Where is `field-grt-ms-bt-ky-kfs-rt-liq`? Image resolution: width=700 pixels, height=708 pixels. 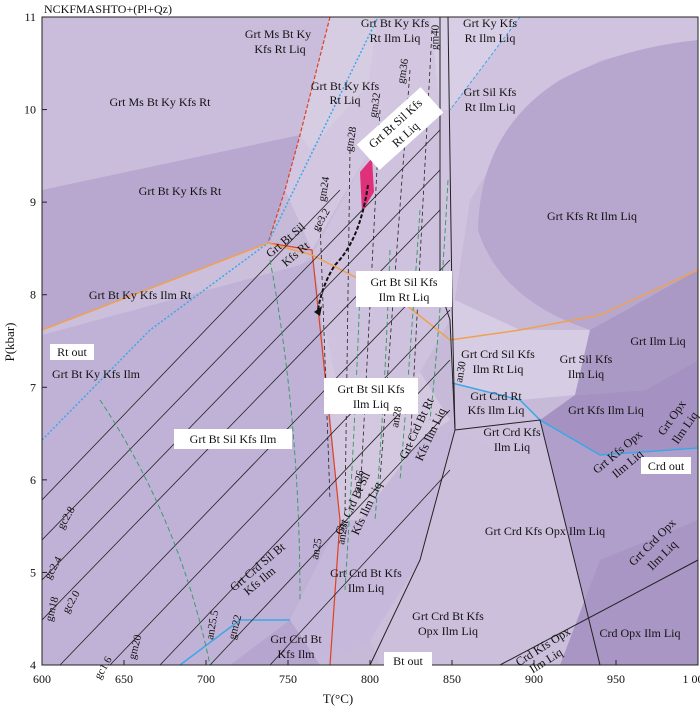
field-grt-ms-bt-ky-kfs-rt-liq is located at coordinates (339, 83).